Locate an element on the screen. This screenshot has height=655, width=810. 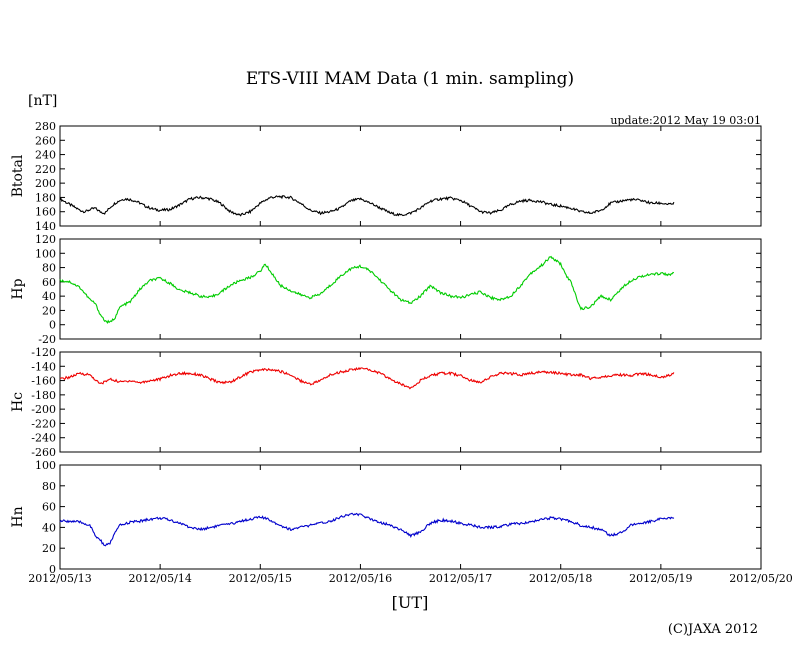
y-axis-label: Hn is located at coordinates (18, 516).